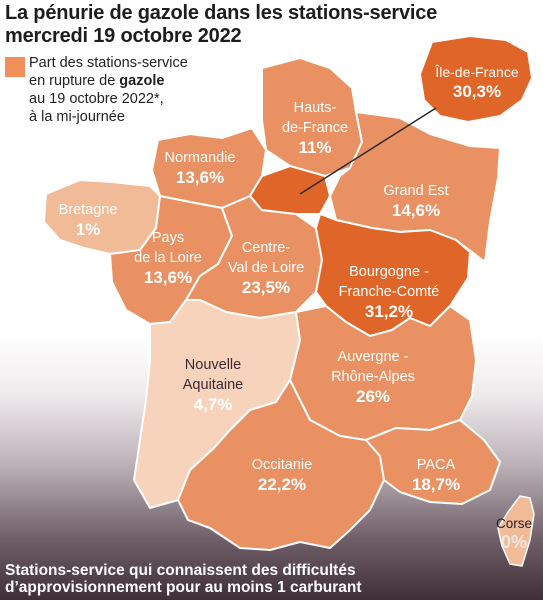  What do you see at coordinates (88, 210) in the screenshot?
I see `label-bretagne-name: Bretagne` at bounding box center [88, 210].